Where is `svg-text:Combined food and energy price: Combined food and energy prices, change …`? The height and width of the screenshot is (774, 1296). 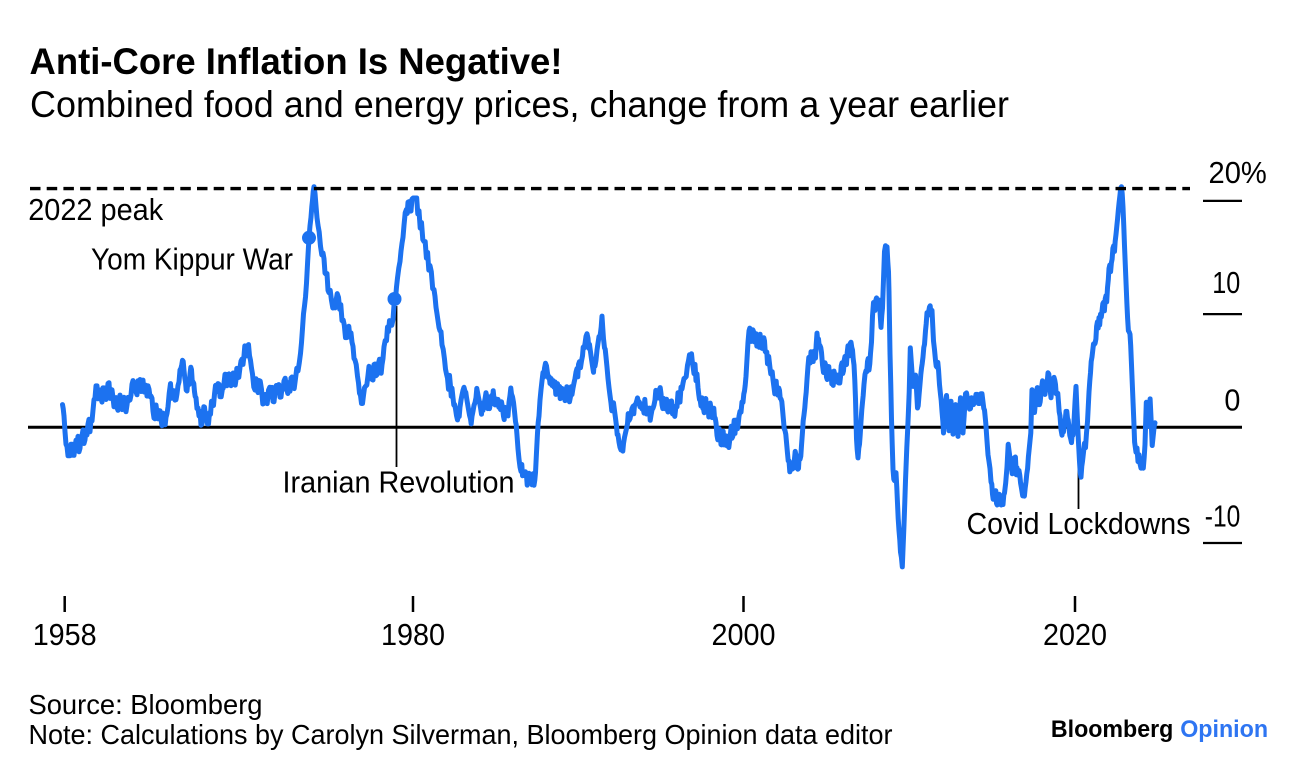
svg-text:Combined food and energy price: Combined food and energy prices, change … is located at coordinates (519, 104).